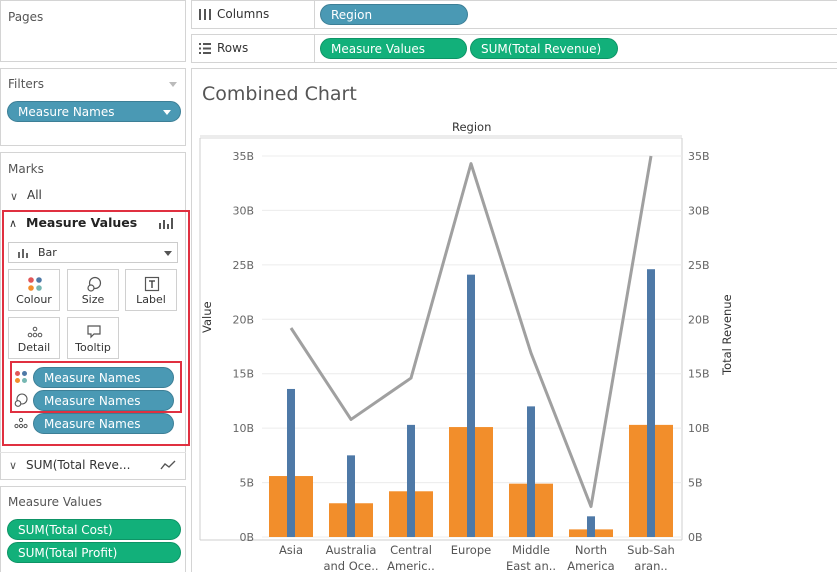  I want to click on mark-type-bar-icon, so click(24, 254).